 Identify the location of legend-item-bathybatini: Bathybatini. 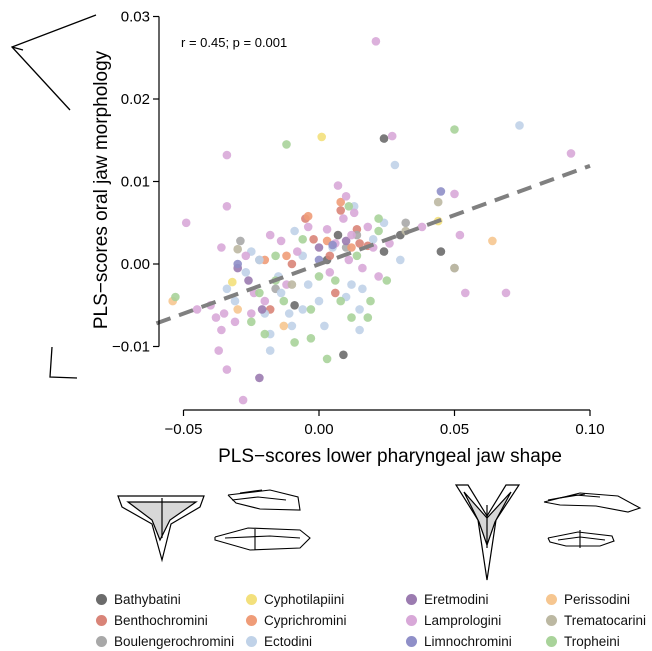
(171, 599).